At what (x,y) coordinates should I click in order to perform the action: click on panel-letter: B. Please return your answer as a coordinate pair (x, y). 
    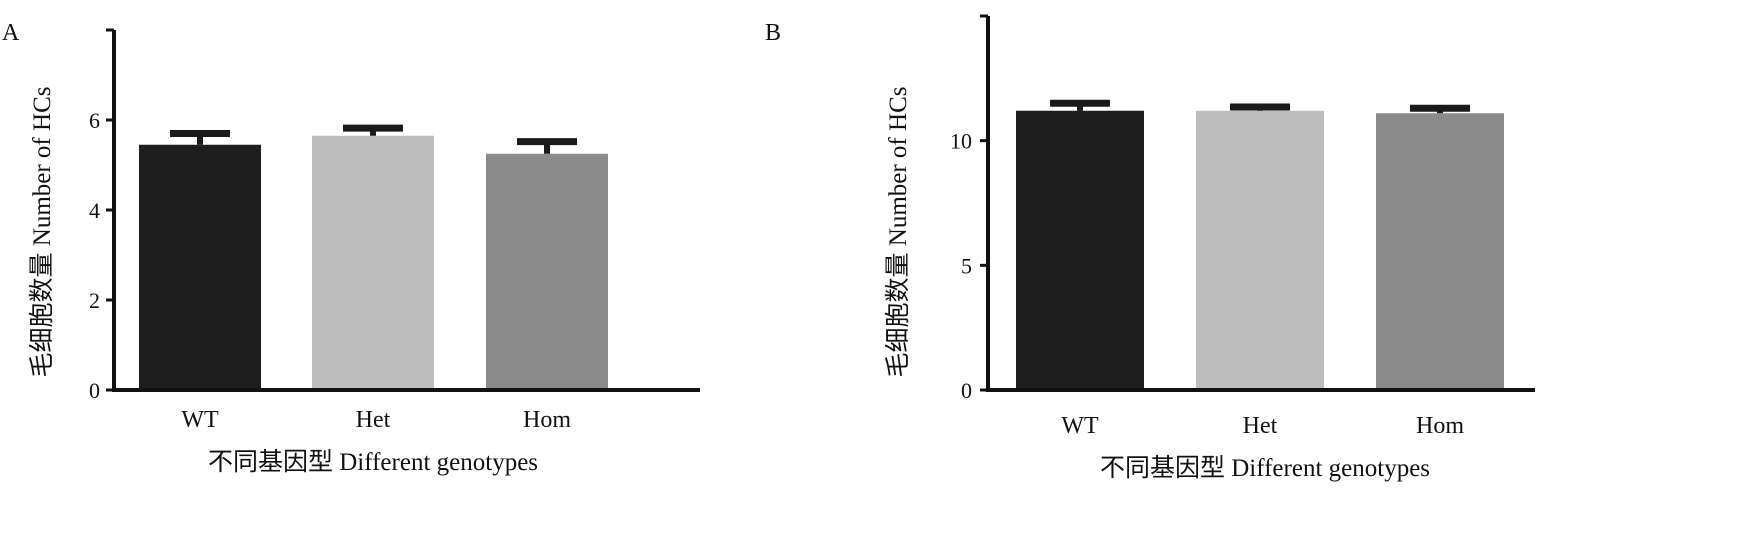
    Looking at the image, I should click on (773, 33).